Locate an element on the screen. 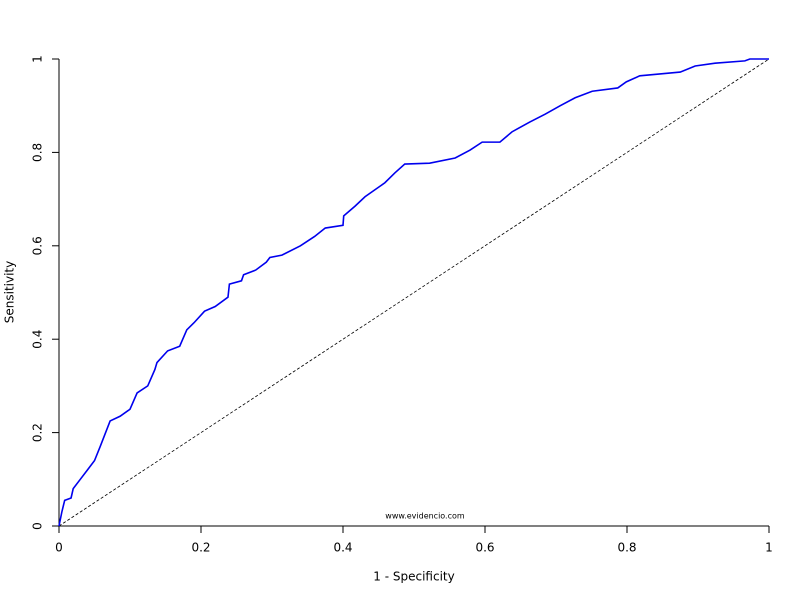  y-tick-label: 0.8 is located at coordinates (38, 152).